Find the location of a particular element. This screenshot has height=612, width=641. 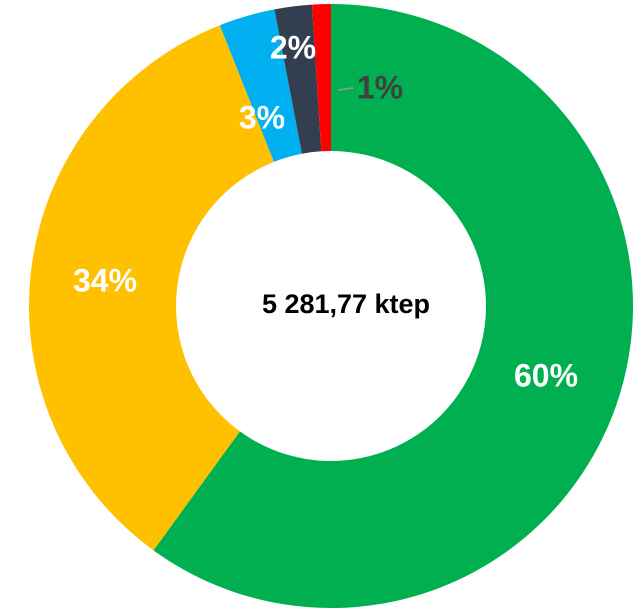

data-label: 1% is located at coordinates (380, 87).